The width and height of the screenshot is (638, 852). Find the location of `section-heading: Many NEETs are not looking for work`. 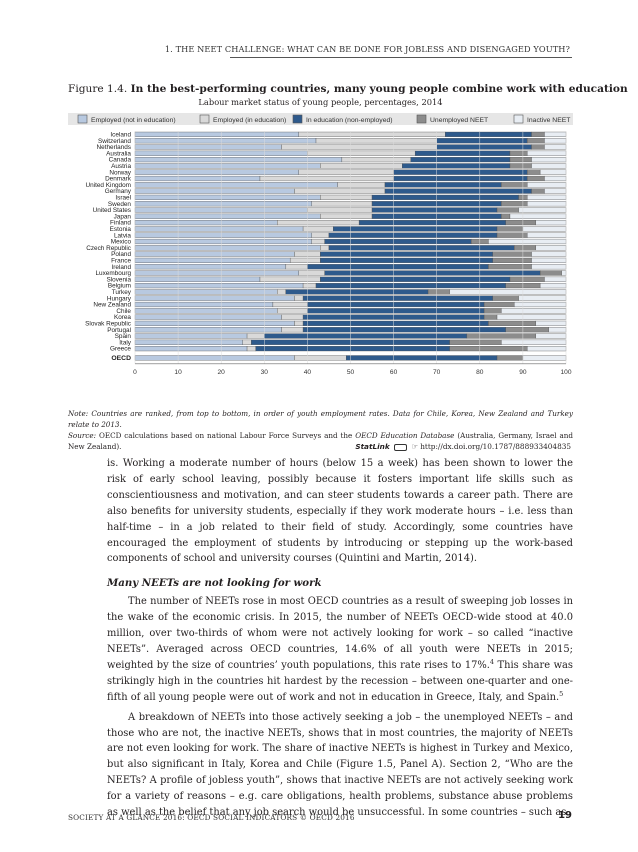

section-heading: Many NEETs are not looking for work is located at coordinates (214, 583).